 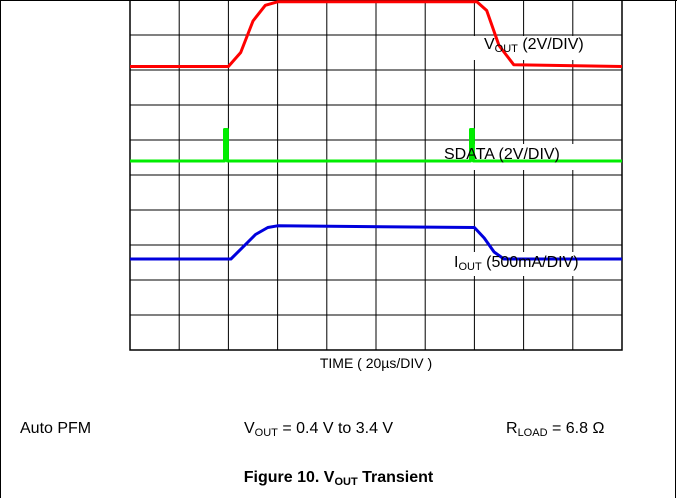 What do you see at coordinates (0, 249) in the screenshot?
I see `page-frame-left` at bounding box center [0, 249].